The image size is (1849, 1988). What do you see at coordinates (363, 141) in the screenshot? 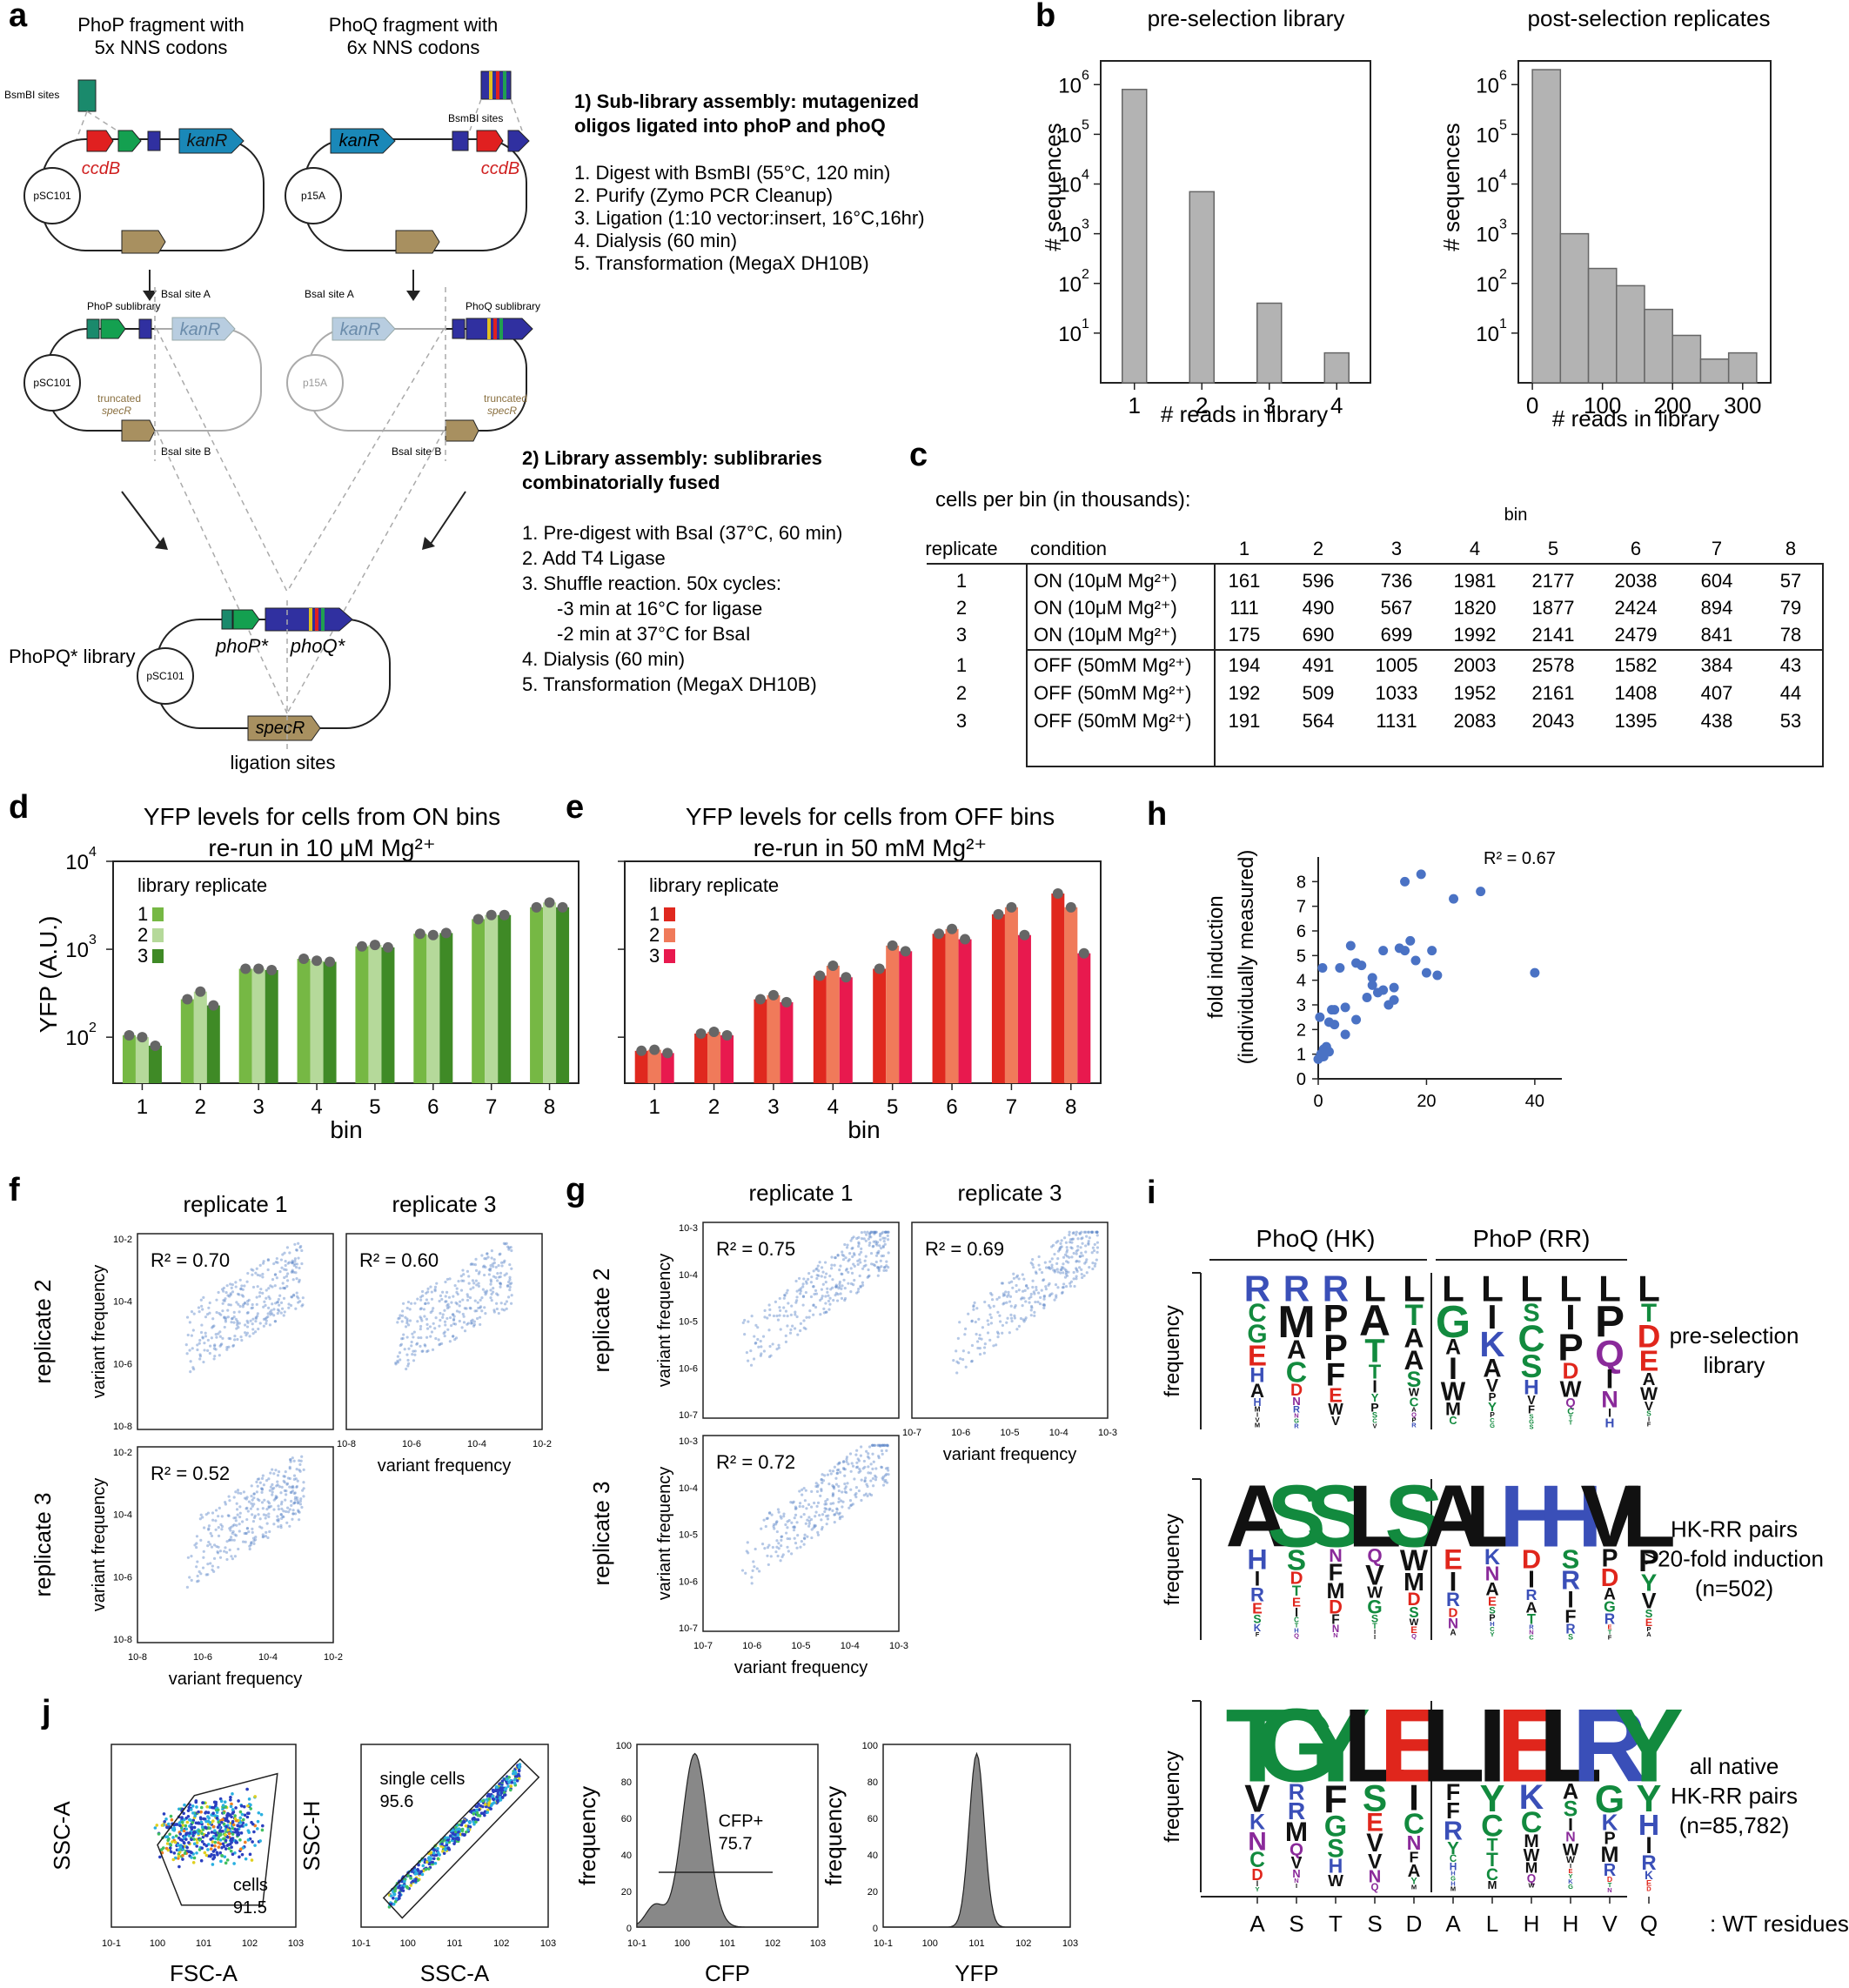
I see `kanr-gene` at bounding box center [363, 141].